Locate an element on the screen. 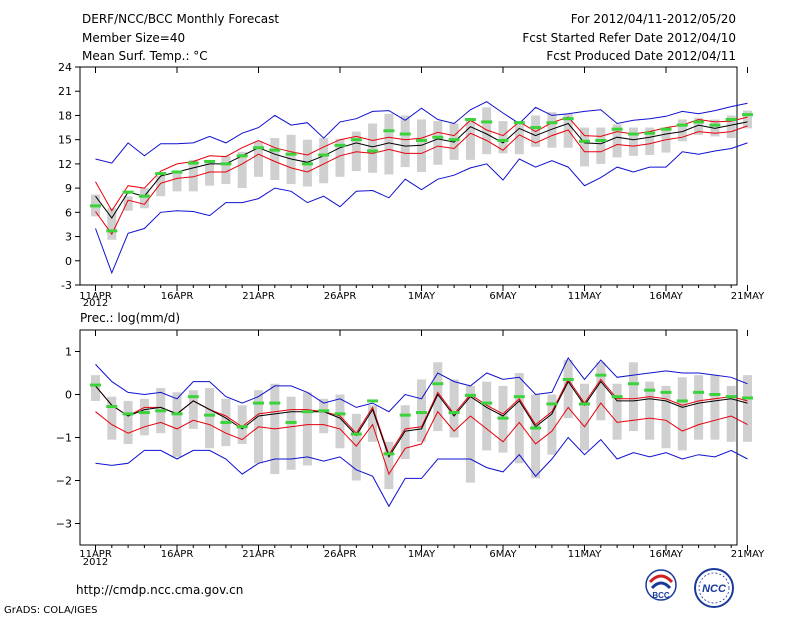 Image resolution: width=800 pixels, height=618 pixels. temp-ytick-label: 18 is located at coordinates (65, 115).